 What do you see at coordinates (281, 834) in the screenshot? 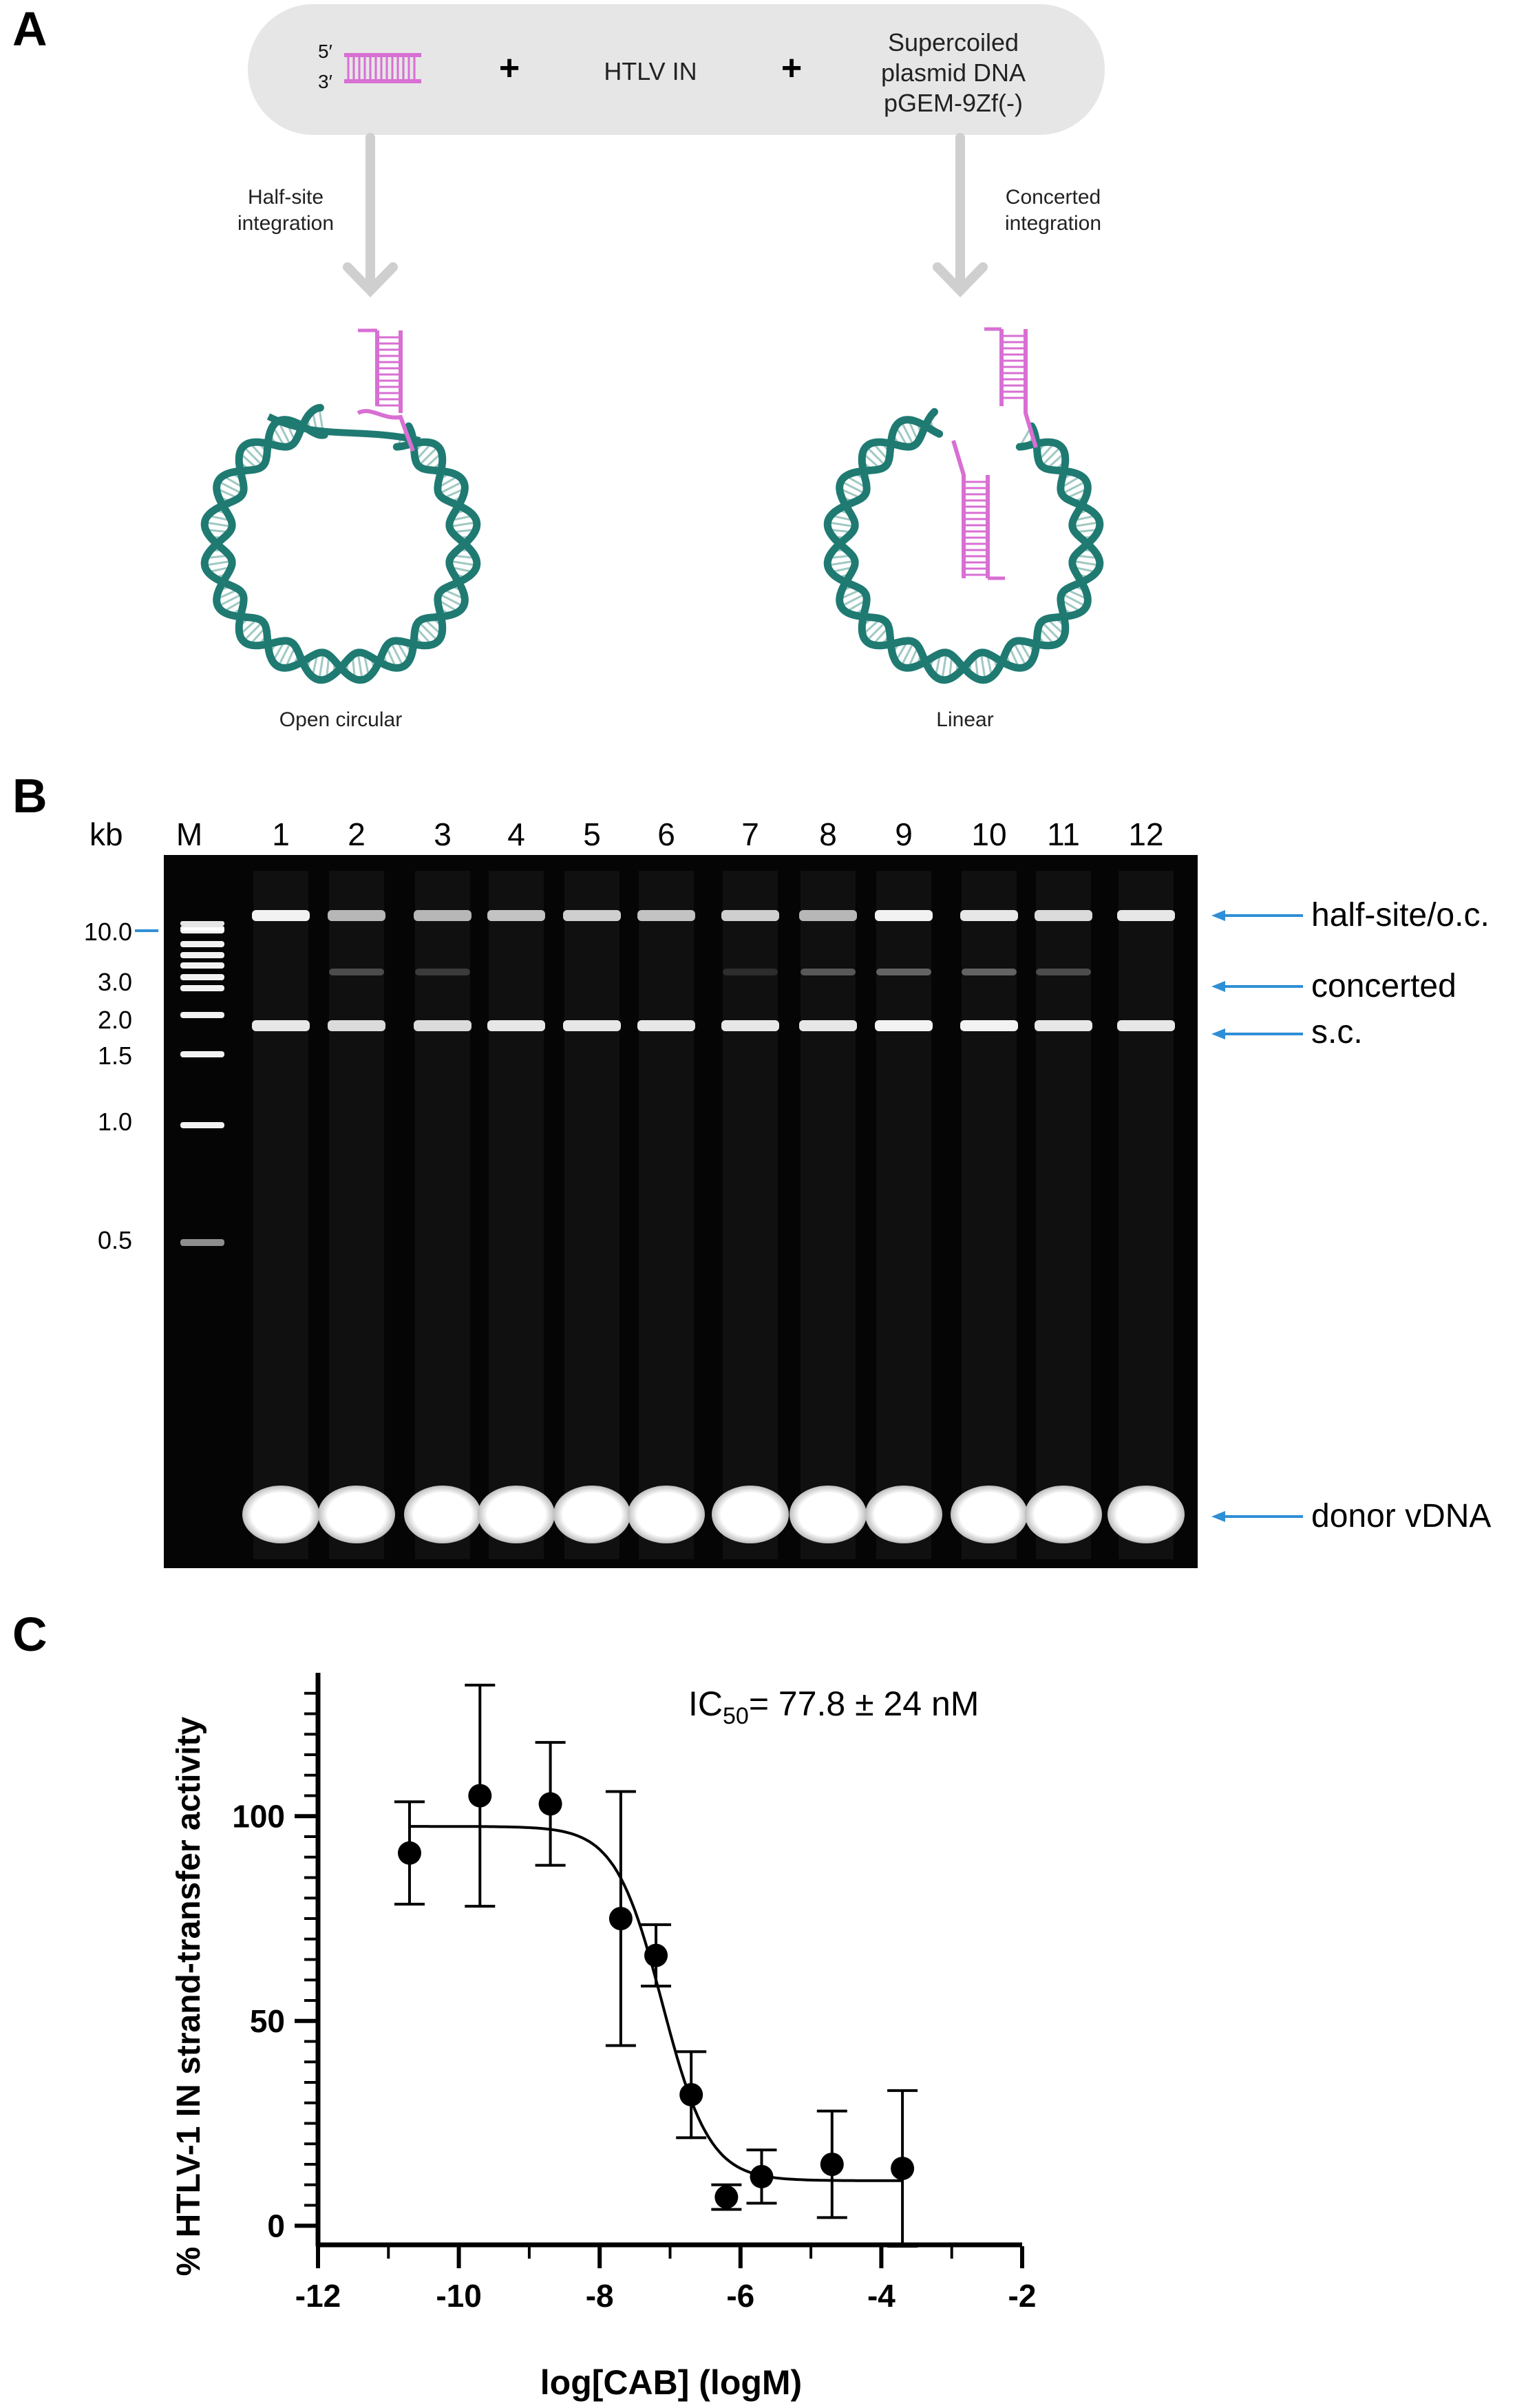
I see `lane-label-1: 1` at bounding box center [281, 834].